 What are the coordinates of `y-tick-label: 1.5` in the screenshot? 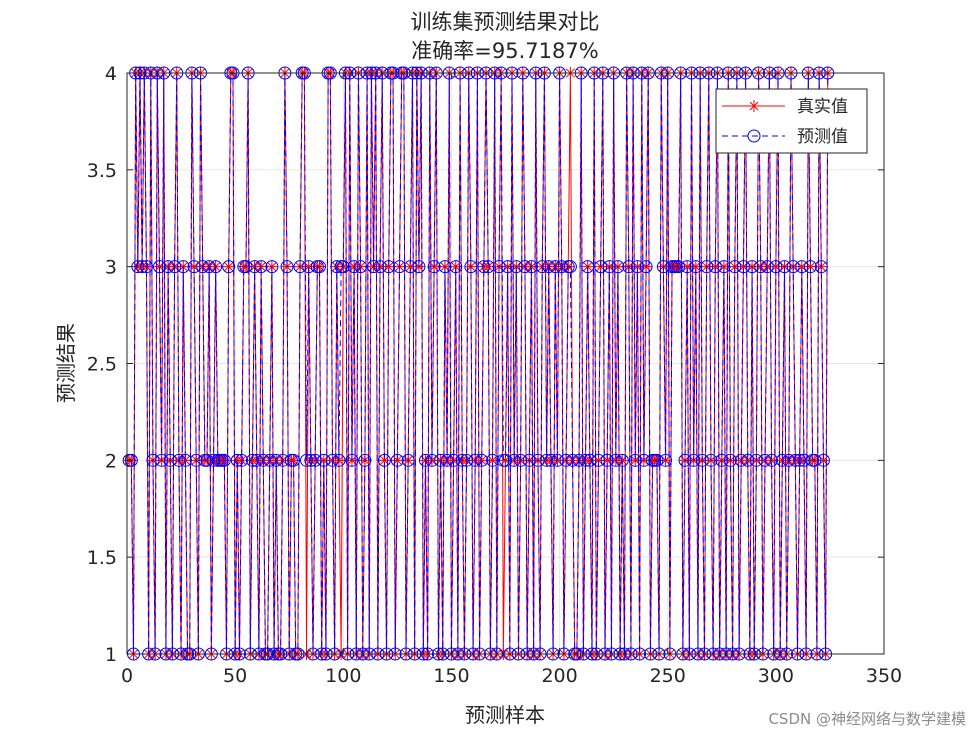 It's located at (102, 558).